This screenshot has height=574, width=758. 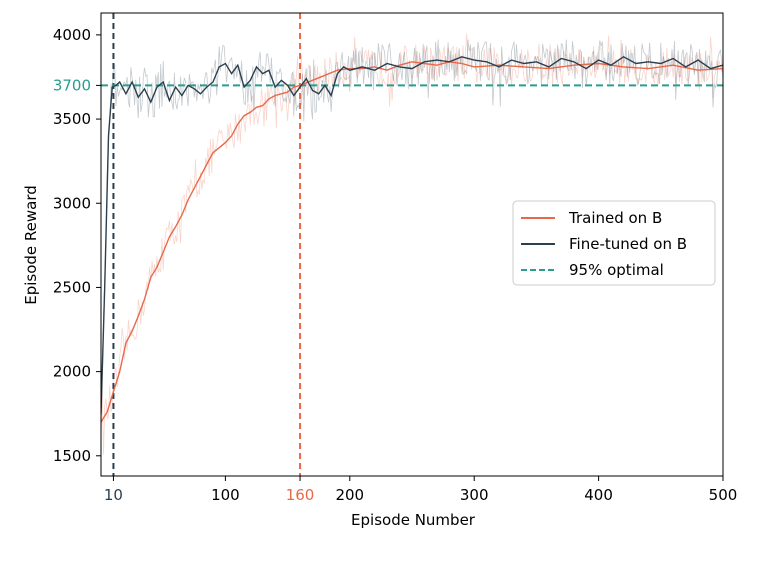 I want to click on x-tick-label-160: 160, so click(x=300, y=495).